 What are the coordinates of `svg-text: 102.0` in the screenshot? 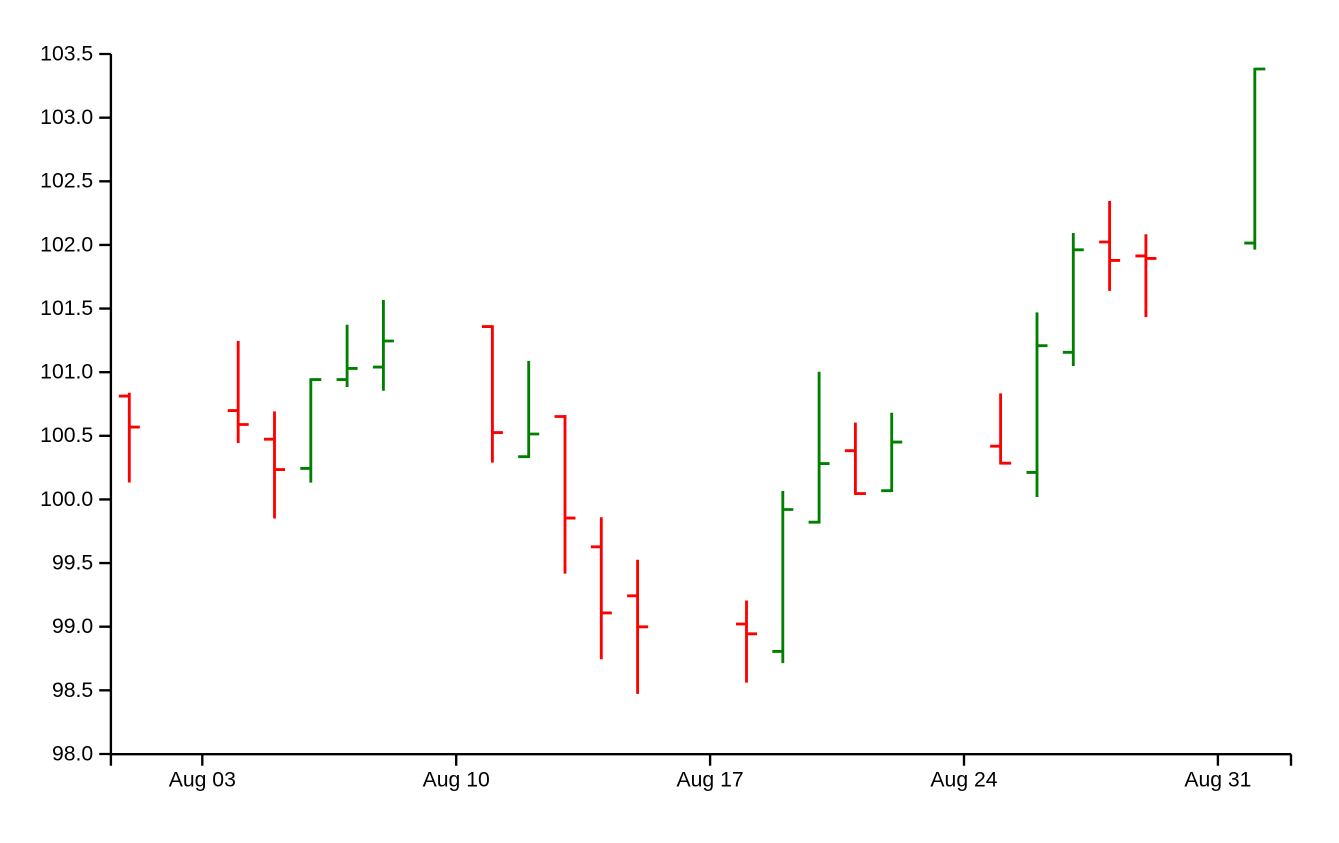 It's located at (66, 244).